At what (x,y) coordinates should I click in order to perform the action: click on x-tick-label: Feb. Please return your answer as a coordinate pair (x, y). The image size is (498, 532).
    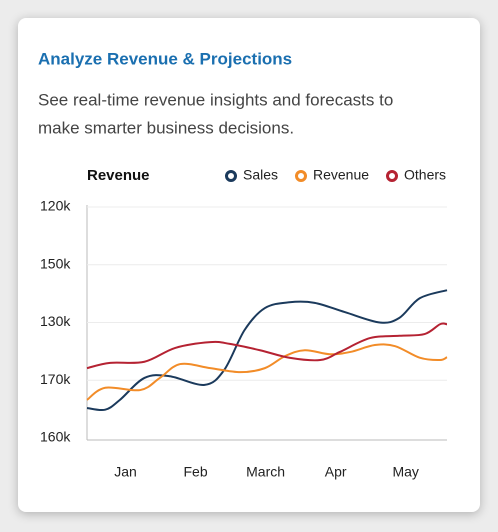
    Looking at the image, I should click on (195, 472).